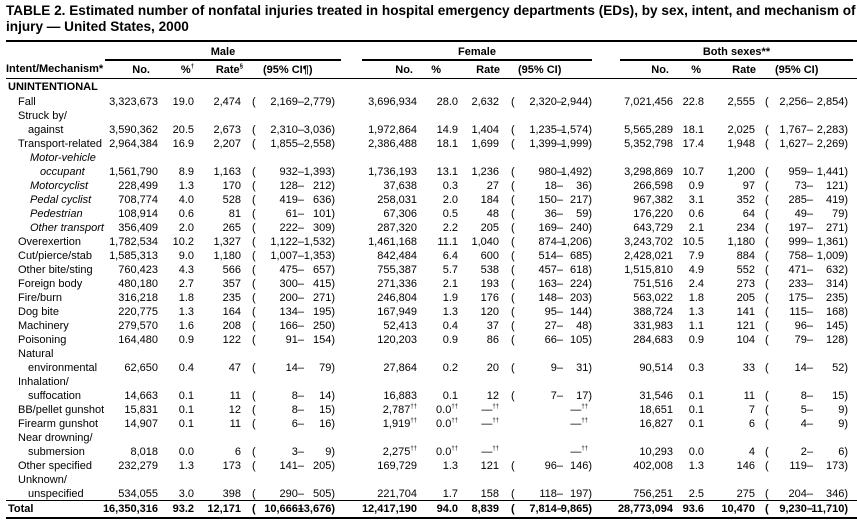 The height and width of the screenshot is (523, 857). What do you see at coordinates (546, 130) in the screenshot?
I see `female-ci-lower: 1,235–` at bounding box center [546, 130].